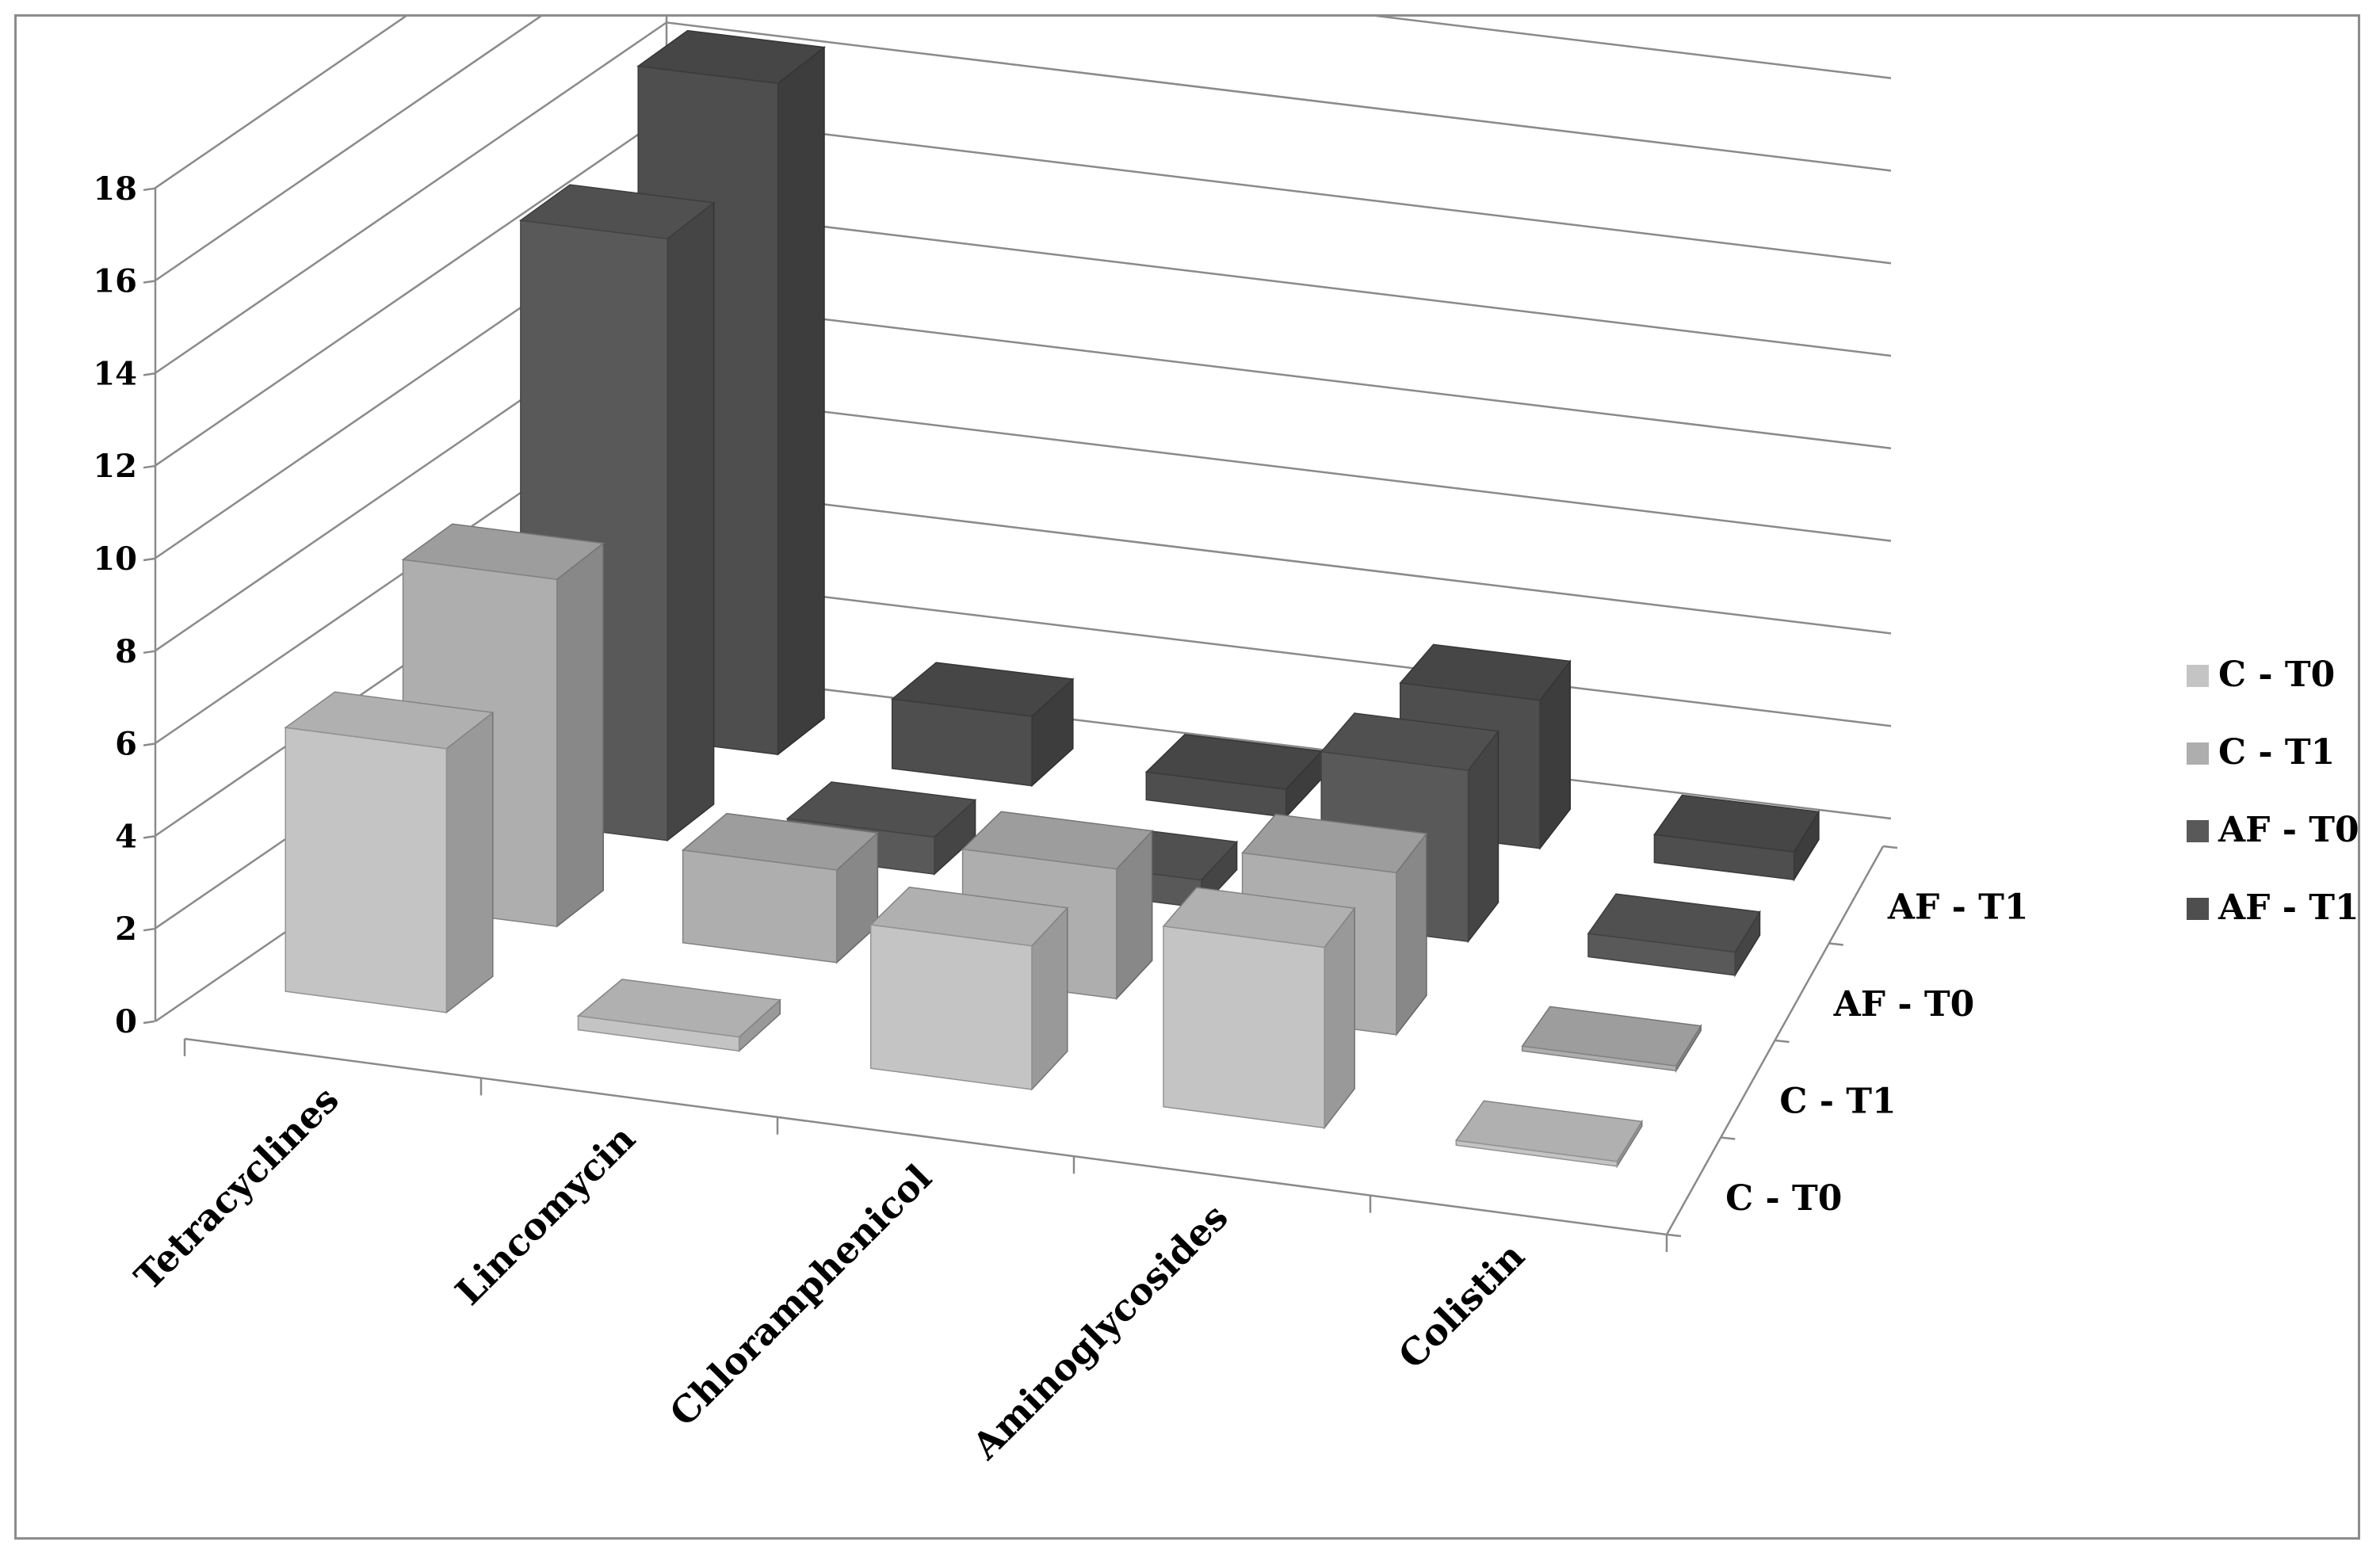  I want to click on bar-c-t1-colistin, so click(1611, 1039).